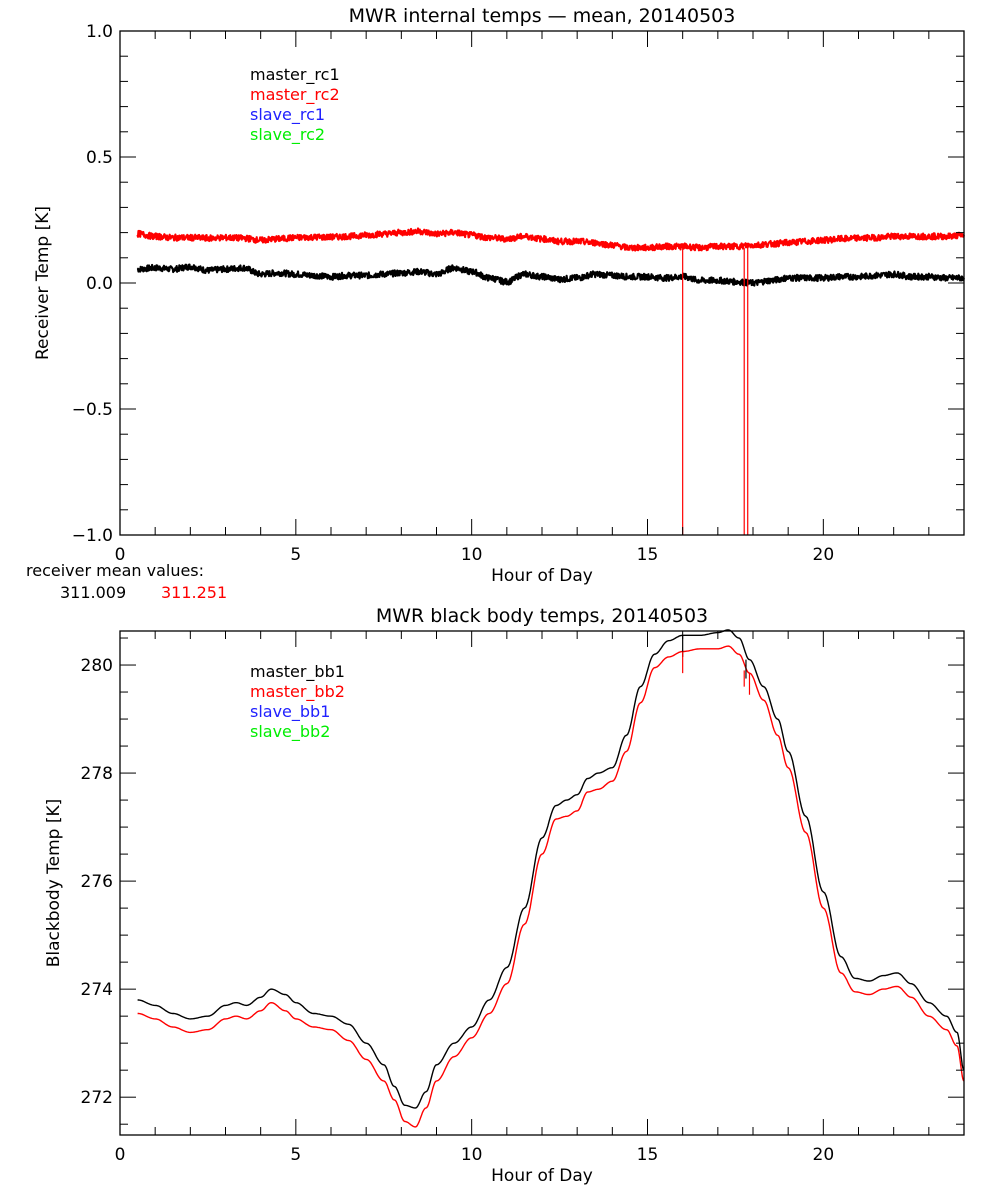  Describe the element at coordinates (99, 32) in the screenshot. I see `y-tick-label: 1.0` at that location.